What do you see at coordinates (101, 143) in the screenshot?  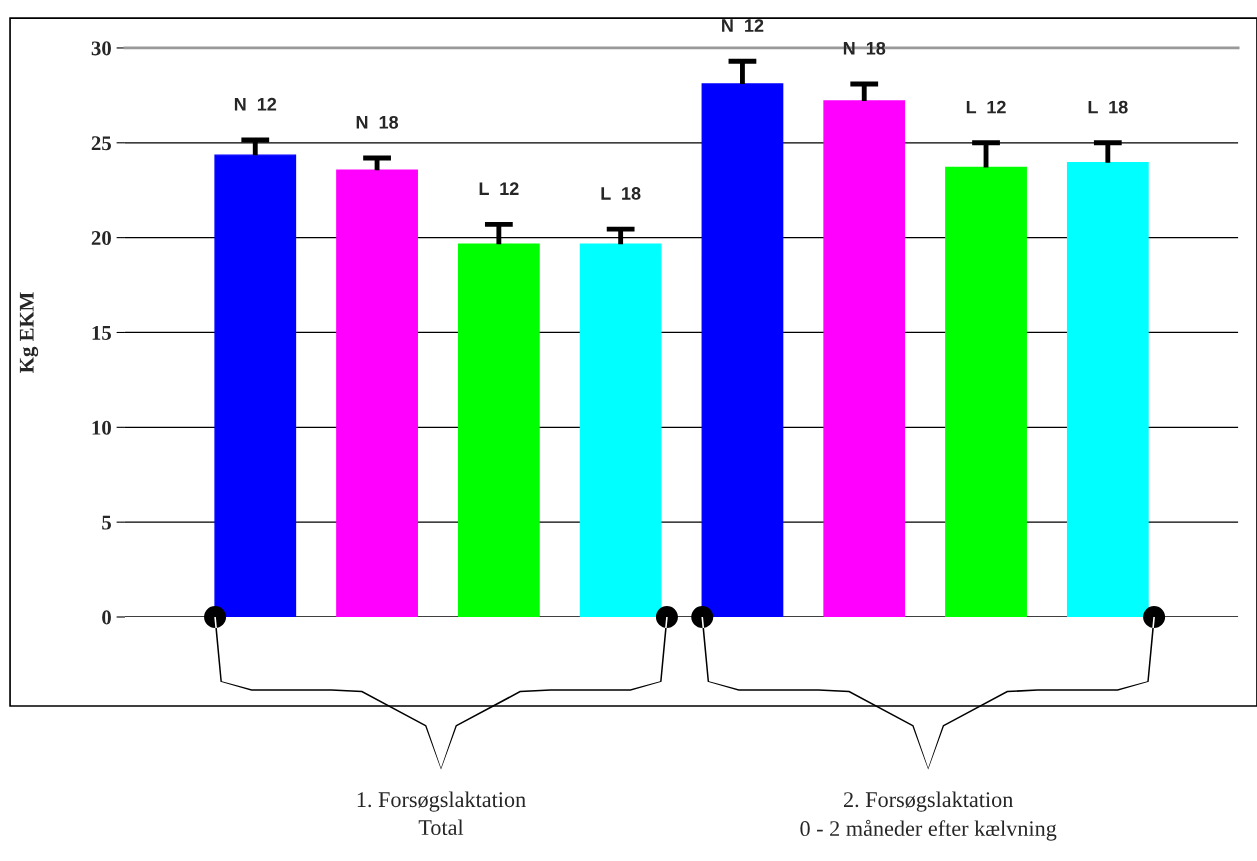 I see `y-tick-label: 25` at bounding box center [101, 143].